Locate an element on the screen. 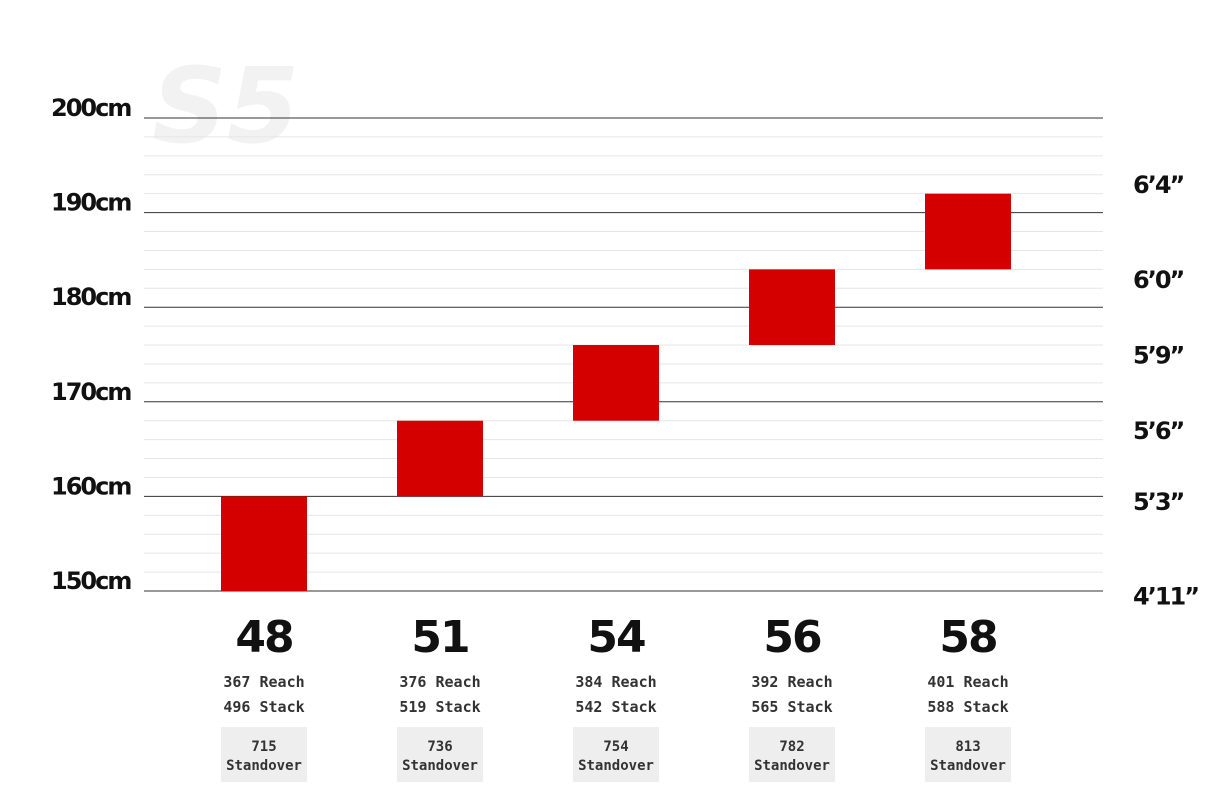 The height and width of the screenshot is (800, 1231). standover-value: 782 is located at coordinates (791, 747).